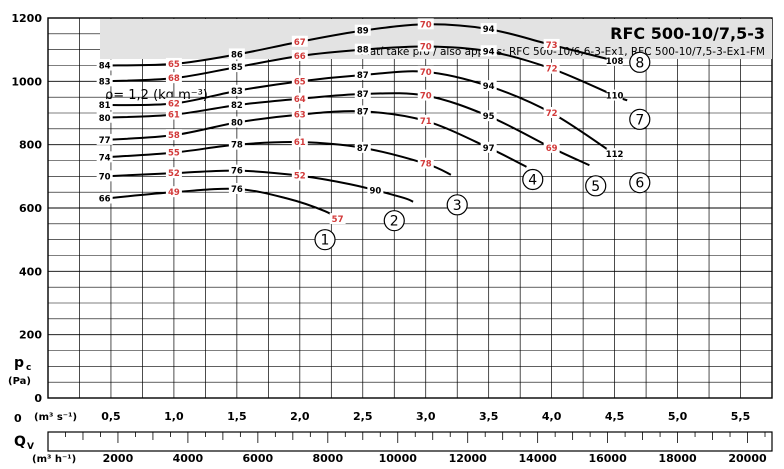 The width and height of the screenshot is (784, 469). I want to click on curve-label: 80, so click(105, 119).